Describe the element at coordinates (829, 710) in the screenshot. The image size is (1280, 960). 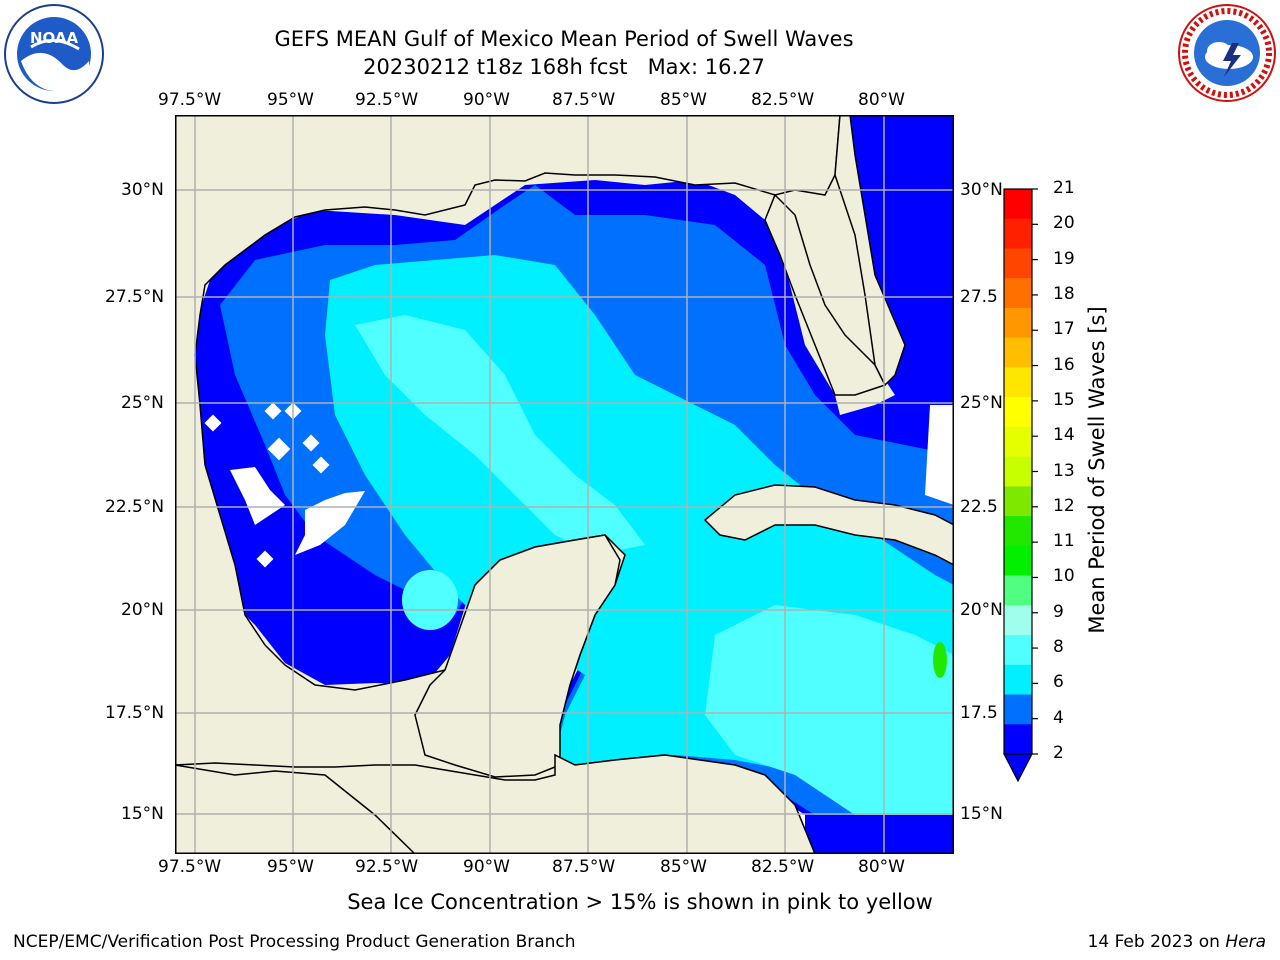
I see `swell-pale-region-south` at that location.